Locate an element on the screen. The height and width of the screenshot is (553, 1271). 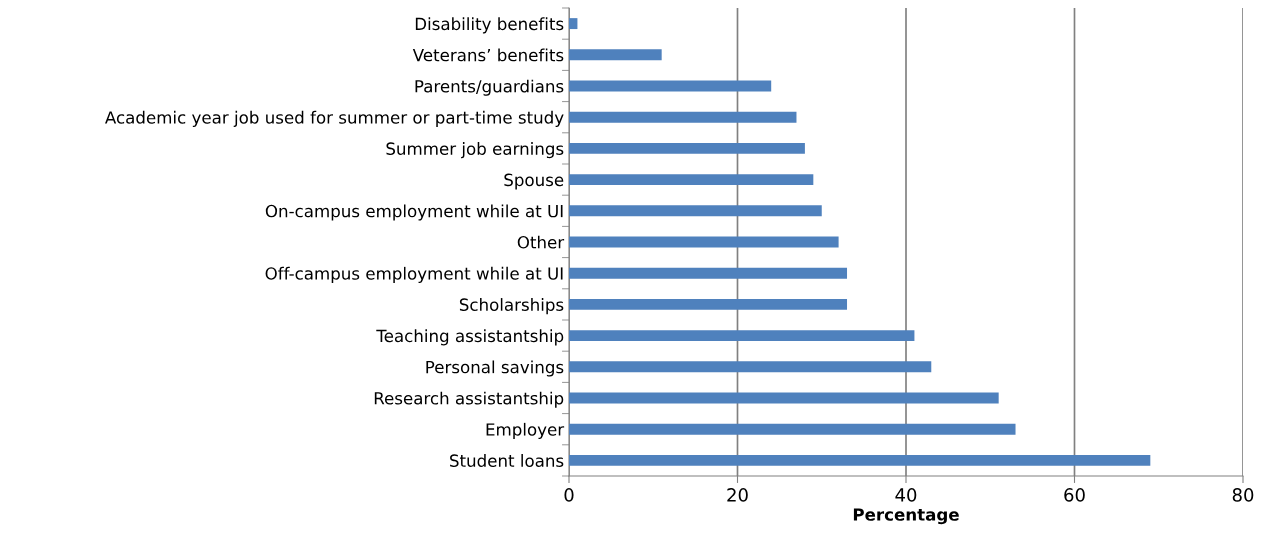
y-tick-label: Student loans is located at coordinates (507, 460).